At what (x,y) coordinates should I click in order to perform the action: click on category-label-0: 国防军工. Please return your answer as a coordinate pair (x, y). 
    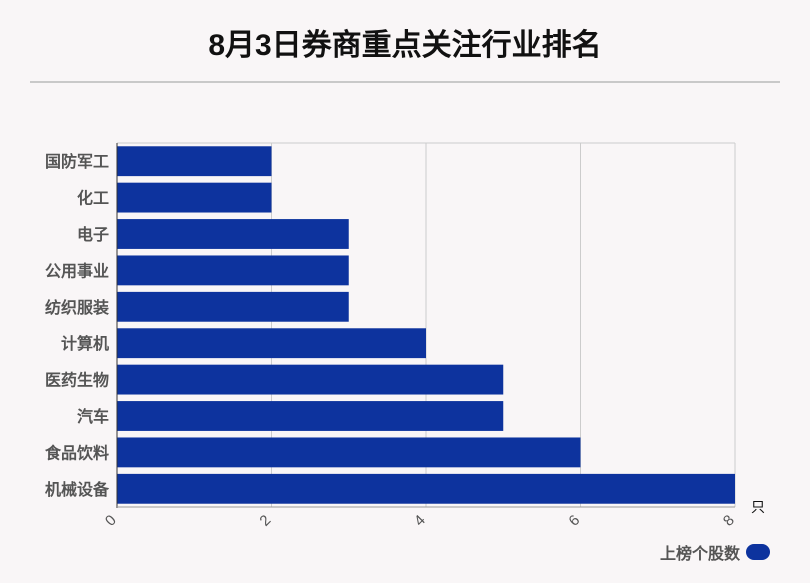
    Looking at the image, I should click on (77, 161).